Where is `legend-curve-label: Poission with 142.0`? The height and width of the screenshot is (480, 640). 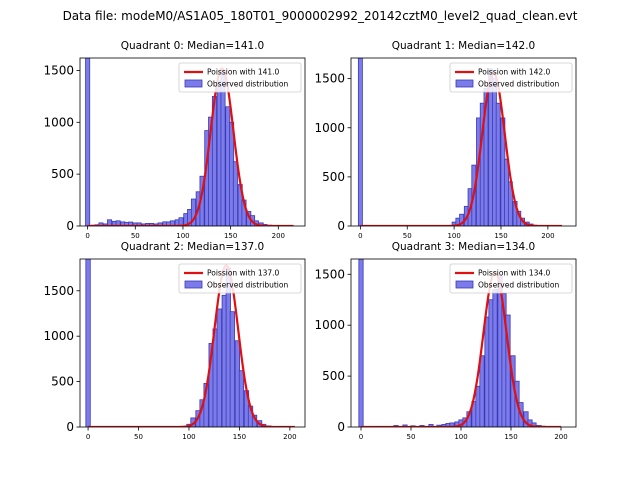
legend-curve-label: Poission with 142.0 is located at coordinates (514, 72).